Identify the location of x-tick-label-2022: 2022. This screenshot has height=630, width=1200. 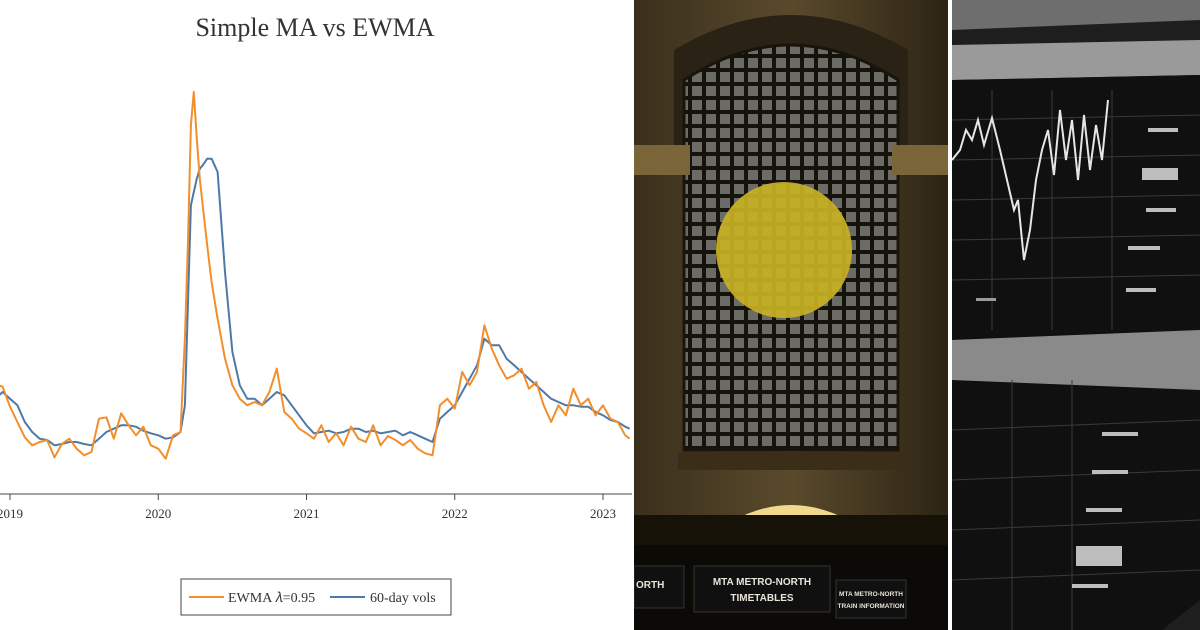
(455, 513).